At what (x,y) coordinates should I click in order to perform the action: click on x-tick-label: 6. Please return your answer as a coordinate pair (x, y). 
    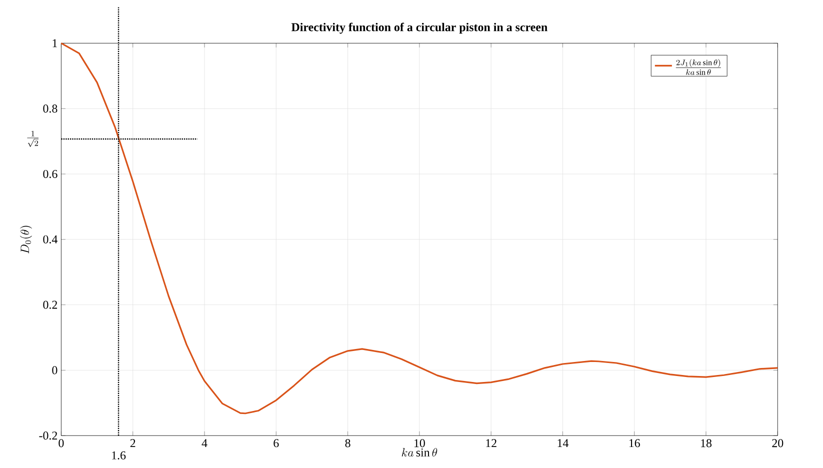
    Looking at the image, I should click on (276, 443).